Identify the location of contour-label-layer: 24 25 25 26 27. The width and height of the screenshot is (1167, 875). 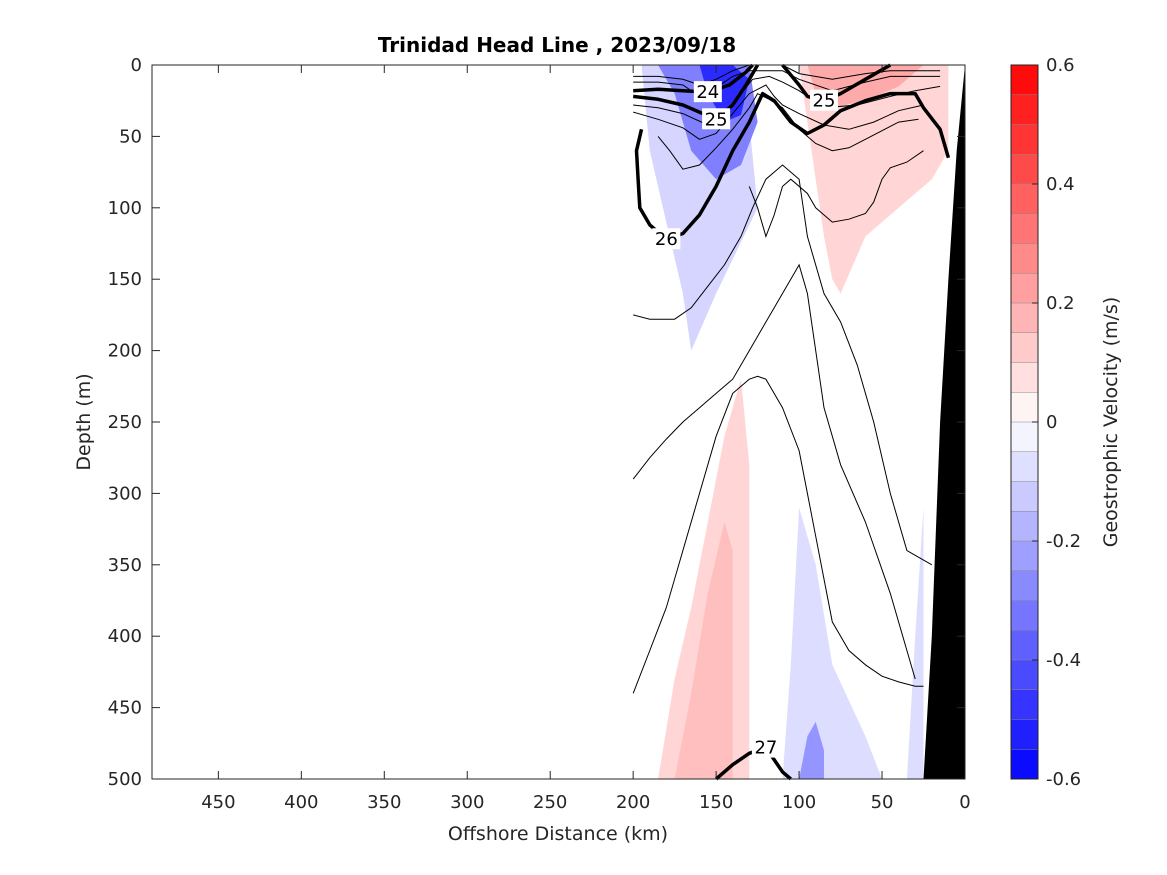
(745, 420).